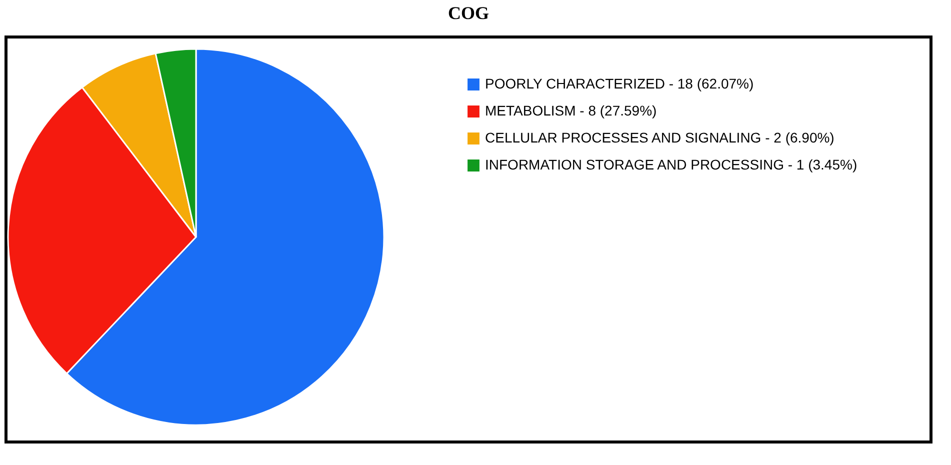 This screenshot has width=951, height=465. Describe the element at coordinates (469, 13) in the screenshot. I see `chart-title: COG` at that location.